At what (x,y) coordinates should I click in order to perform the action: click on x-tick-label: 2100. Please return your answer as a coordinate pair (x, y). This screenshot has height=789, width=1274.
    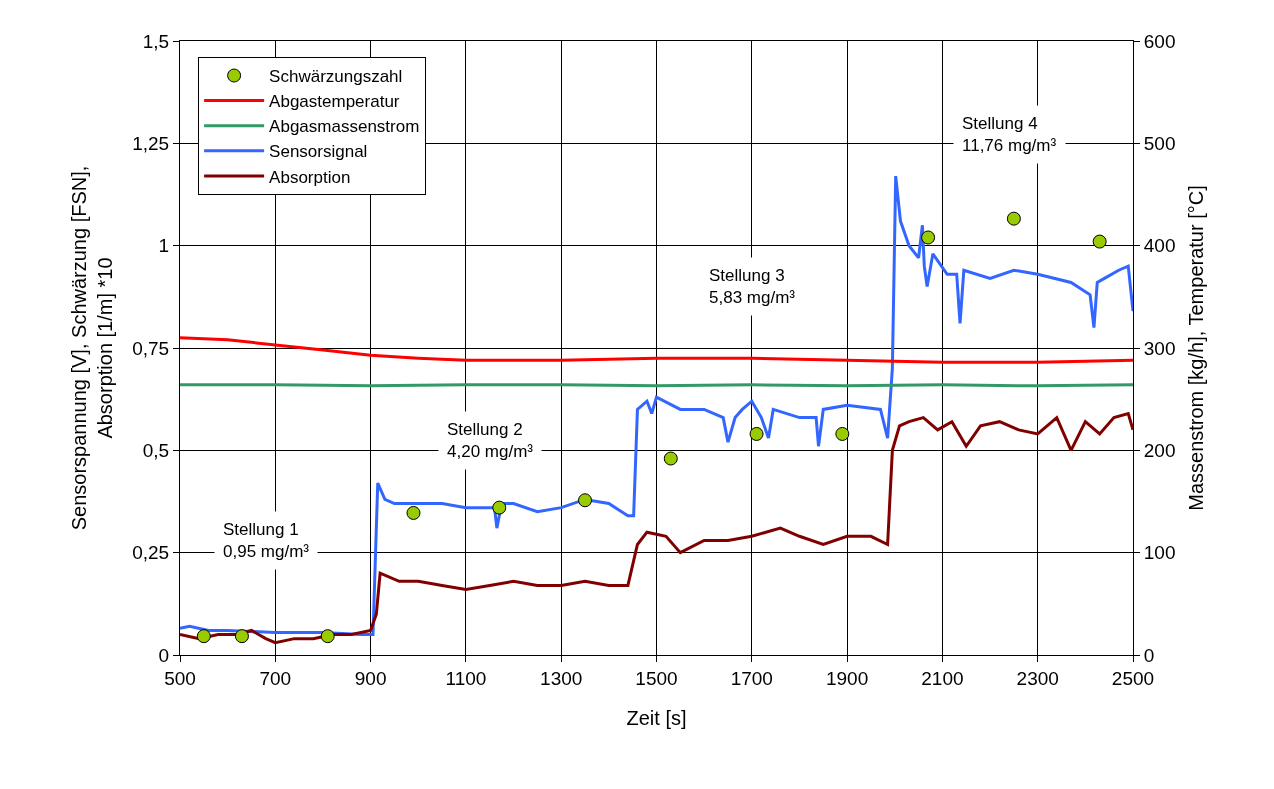
    Looking at the image, I should click on (942, 678).